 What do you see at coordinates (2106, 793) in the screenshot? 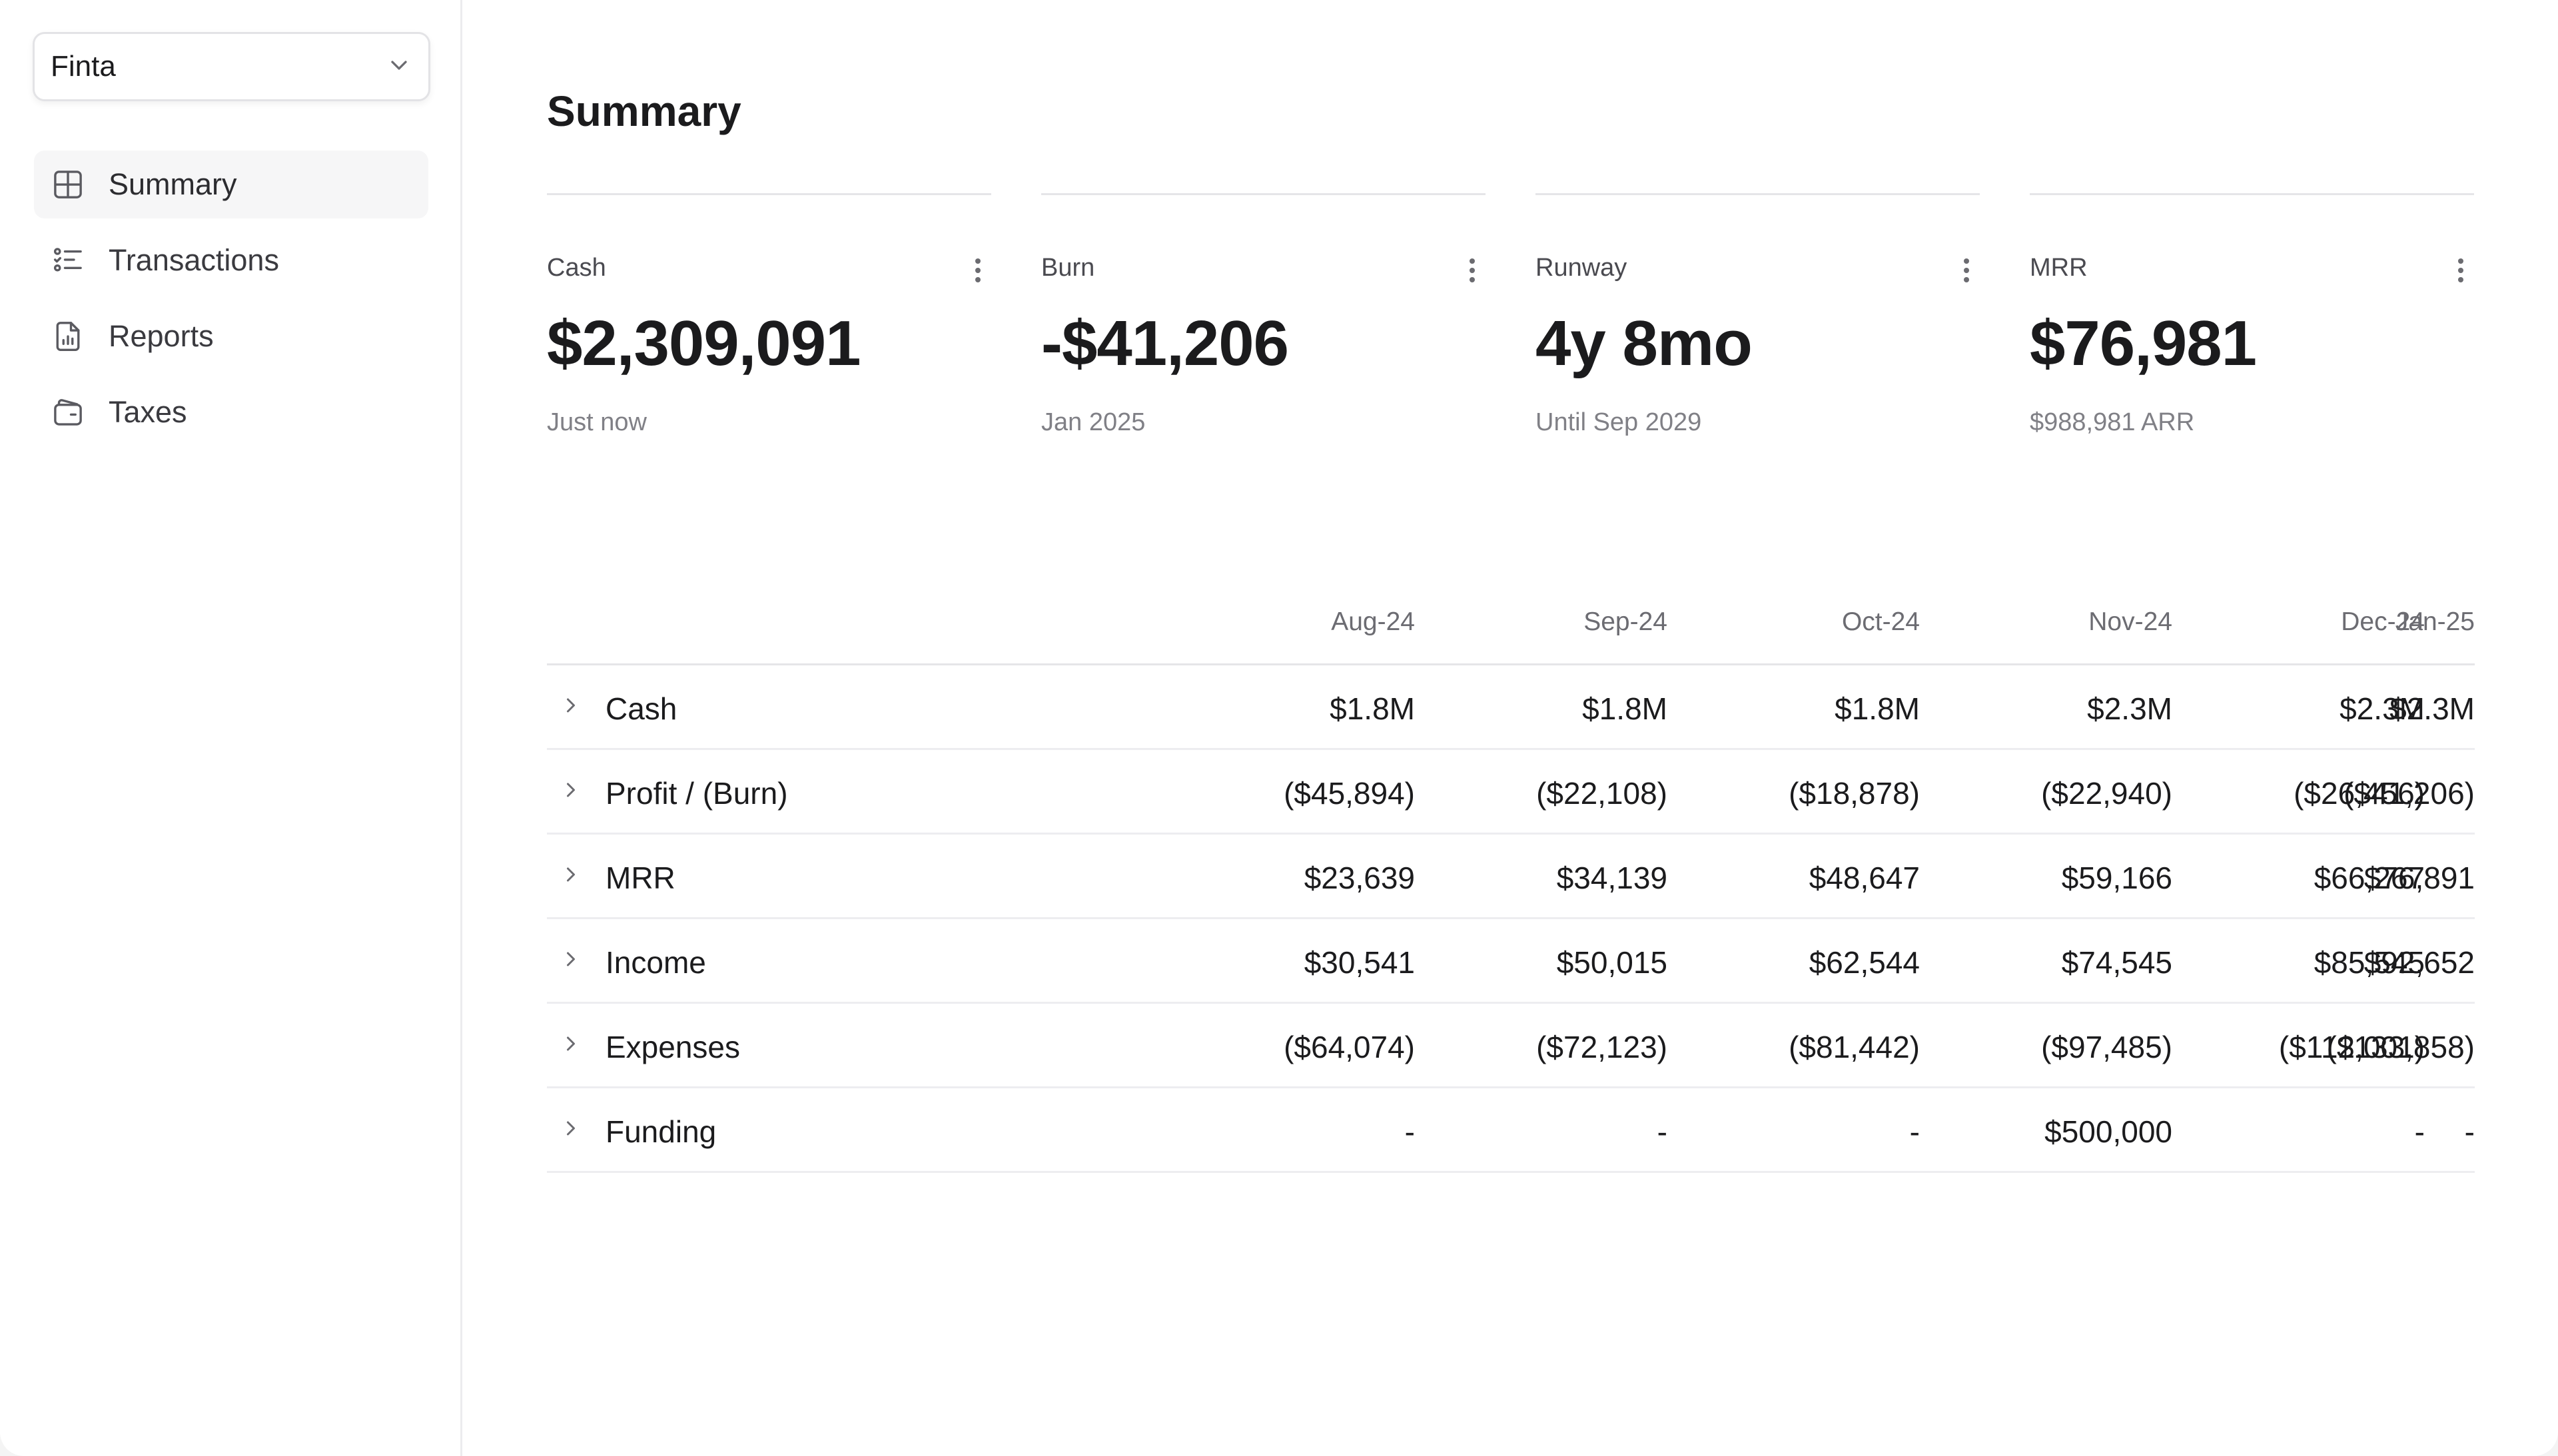
I see `table-cell: ($22,940)` at bounding box center [2106, 793].